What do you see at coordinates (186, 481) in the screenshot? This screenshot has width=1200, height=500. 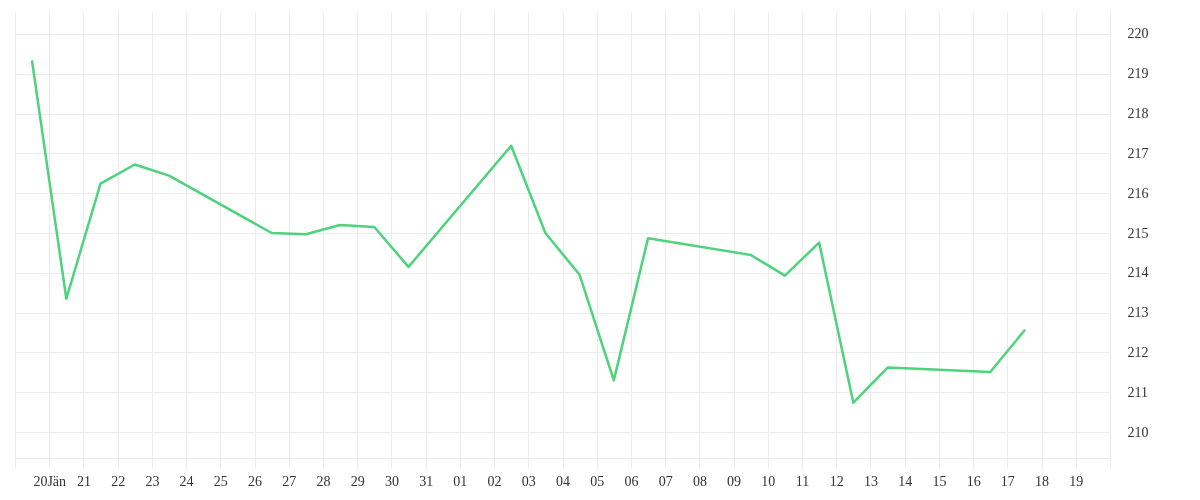 I see `x-tick-label: 24` at bounding box center [186, 481].